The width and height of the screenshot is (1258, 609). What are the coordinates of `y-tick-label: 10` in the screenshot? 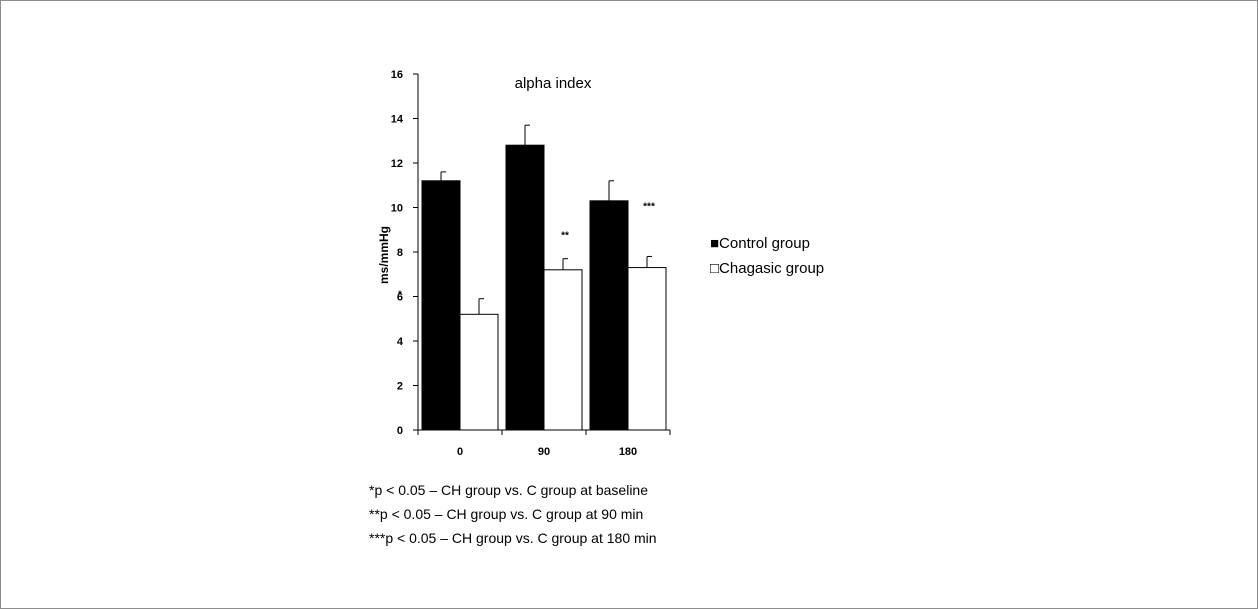 It's located at (397, 209).